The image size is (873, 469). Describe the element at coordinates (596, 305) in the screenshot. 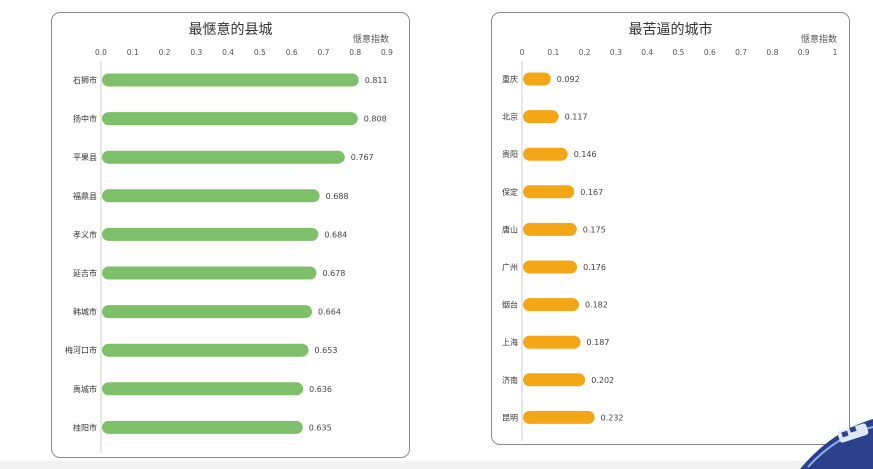

I see `data-label: 0.182` at that location.